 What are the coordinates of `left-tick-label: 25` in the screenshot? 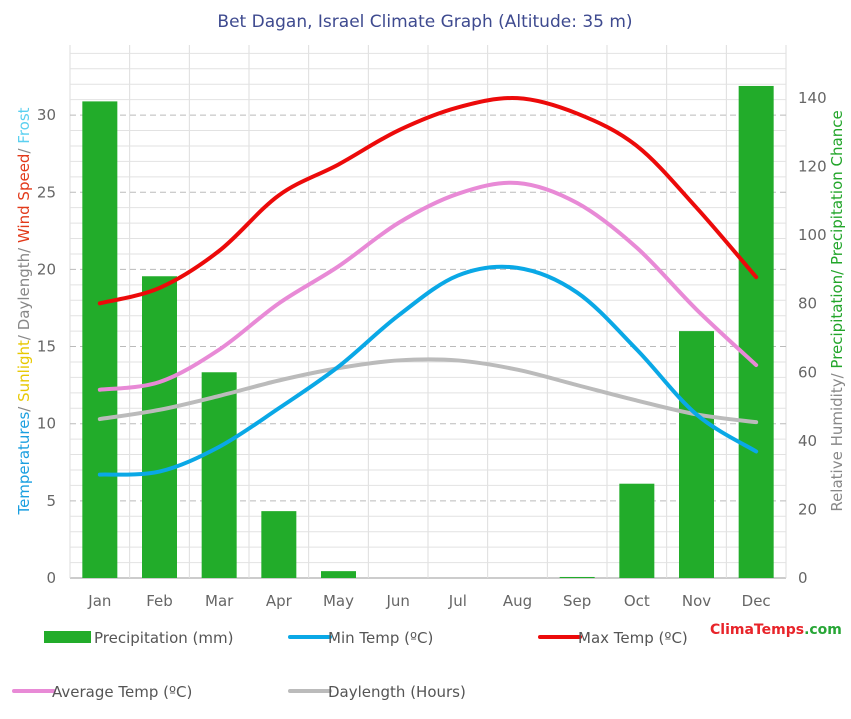 It's located at (46, 192).